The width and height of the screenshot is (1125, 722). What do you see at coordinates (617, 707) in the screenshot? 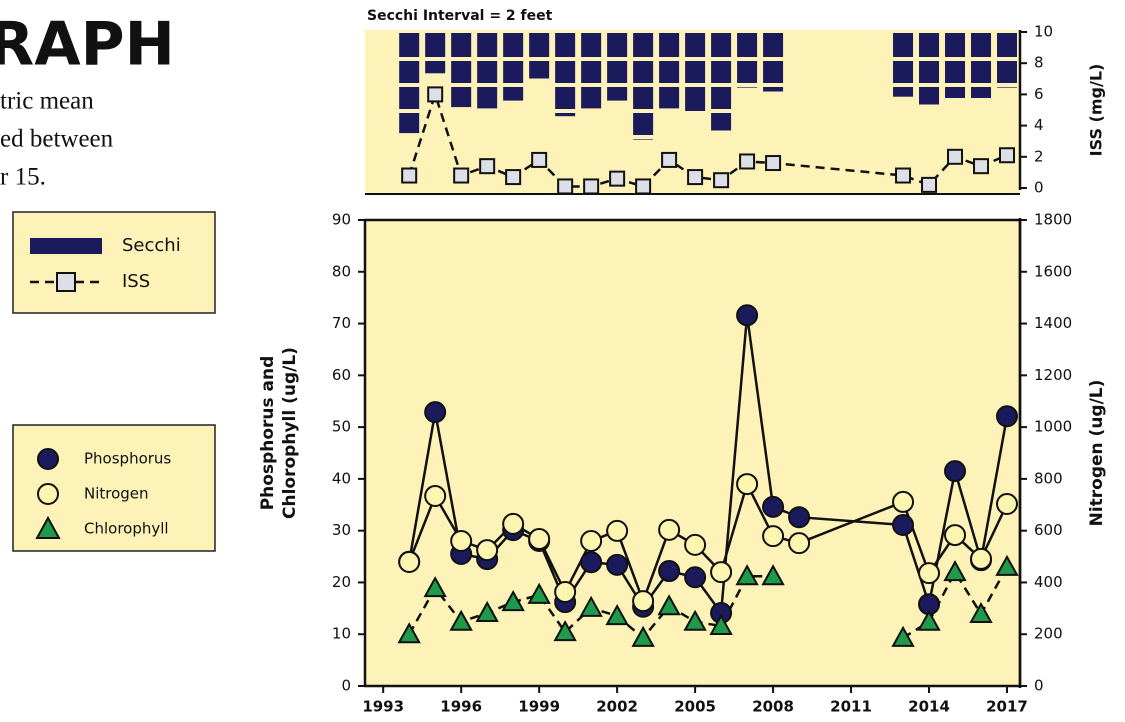
I see `x-tick-label: 2002` at bounding box center [617, 707].